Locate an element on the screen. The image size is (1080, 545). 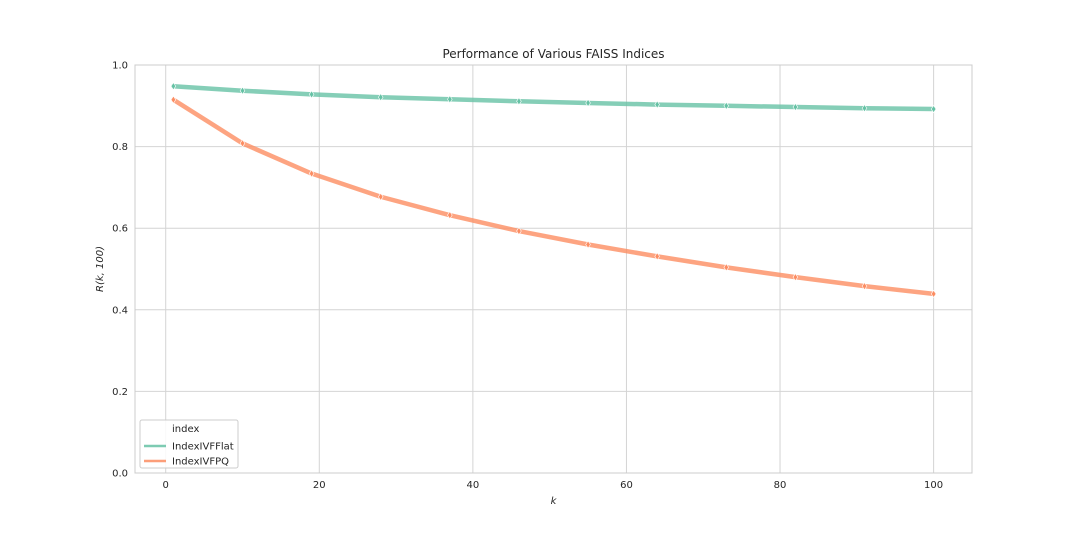
legend-box is located at coordinates (189, 444).